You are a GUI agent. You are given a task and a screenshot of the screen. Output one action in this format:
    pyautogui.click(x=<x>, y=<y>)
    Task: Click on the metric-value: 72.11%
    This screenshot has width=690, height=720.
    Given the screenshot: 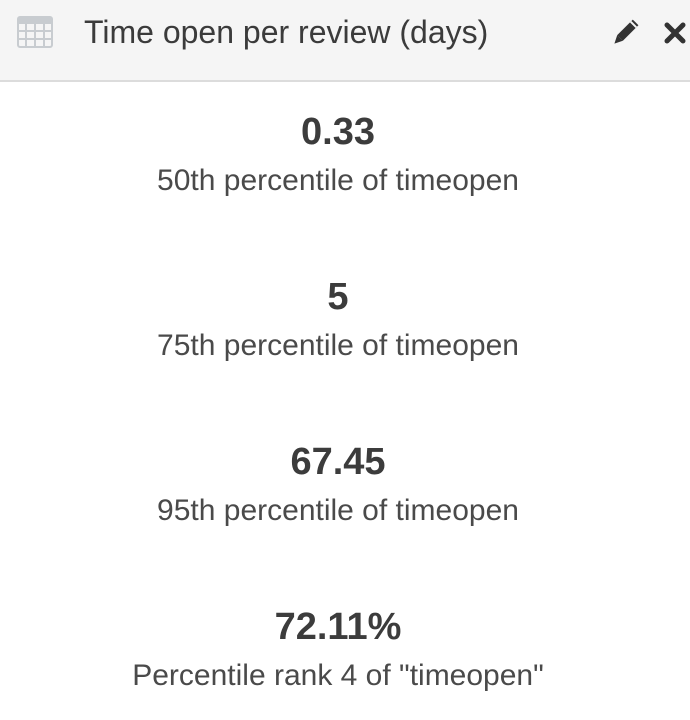 What is the action you would take?
    pyautogui.click(x=338, y=627)
    